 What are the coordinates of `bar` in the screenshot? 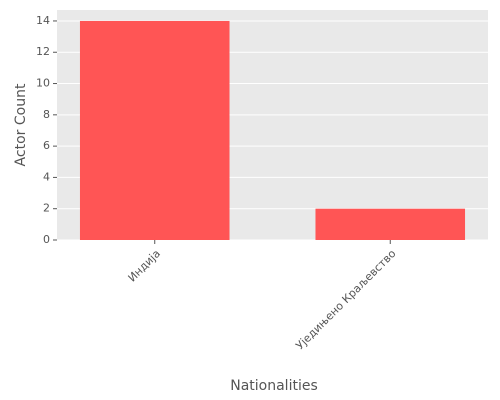 It's located at (390, 224).